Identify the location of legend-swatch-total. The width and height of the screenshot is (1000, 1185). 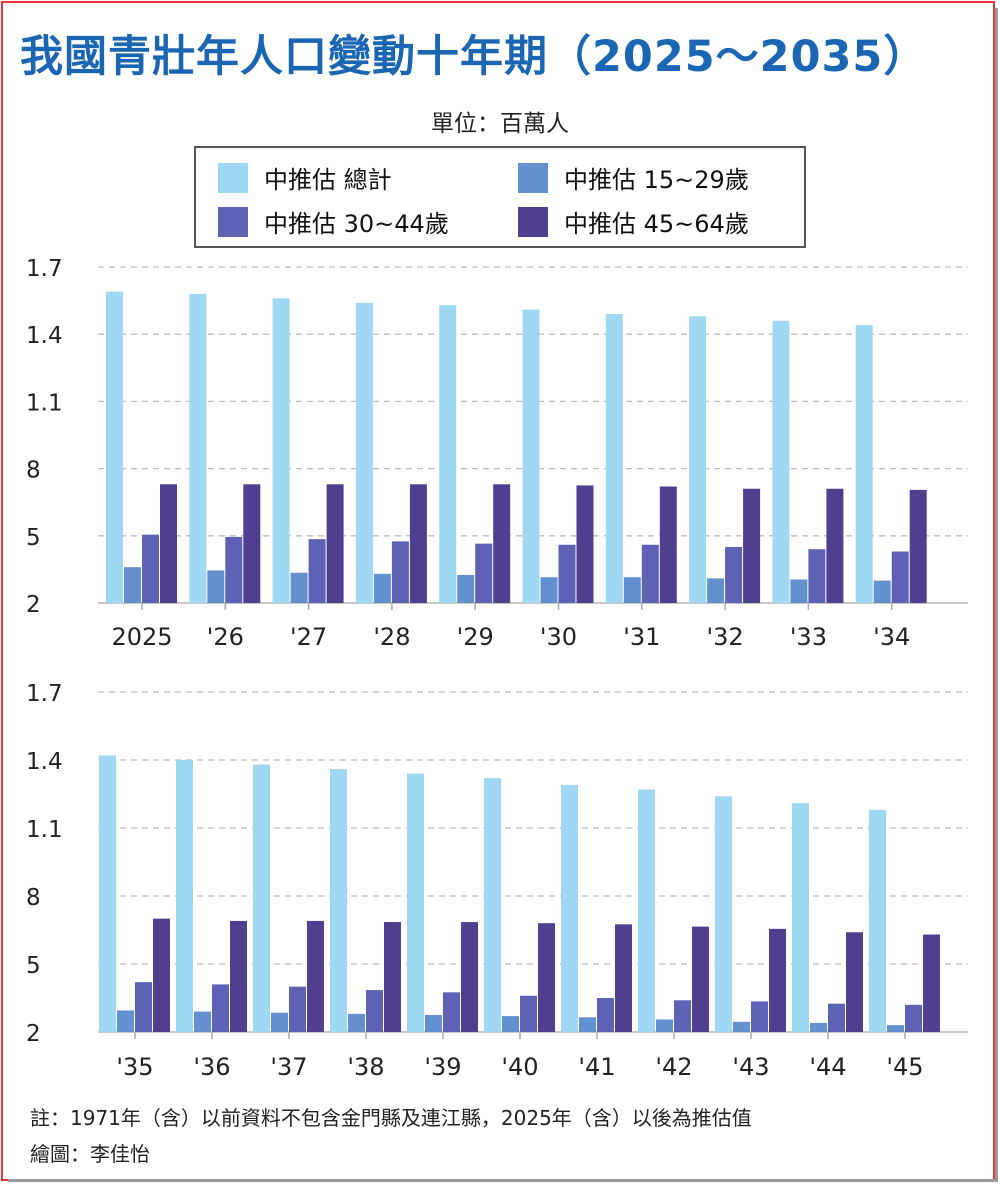
(233, 177).